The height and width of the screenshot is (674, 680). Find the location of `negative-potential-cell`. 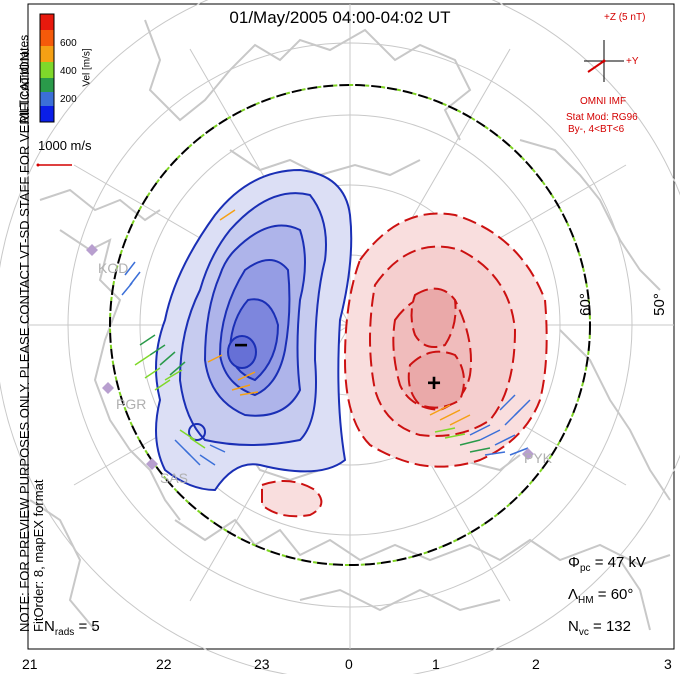

negative-potential-cell is located at coordinates (254, 330).